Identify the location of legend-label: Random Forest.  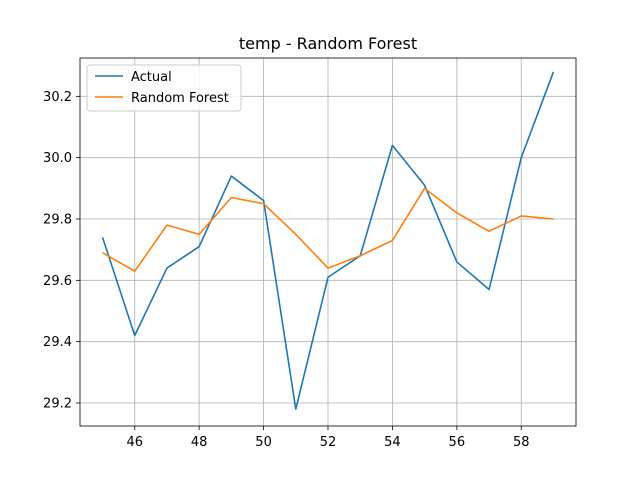
(180, 98).